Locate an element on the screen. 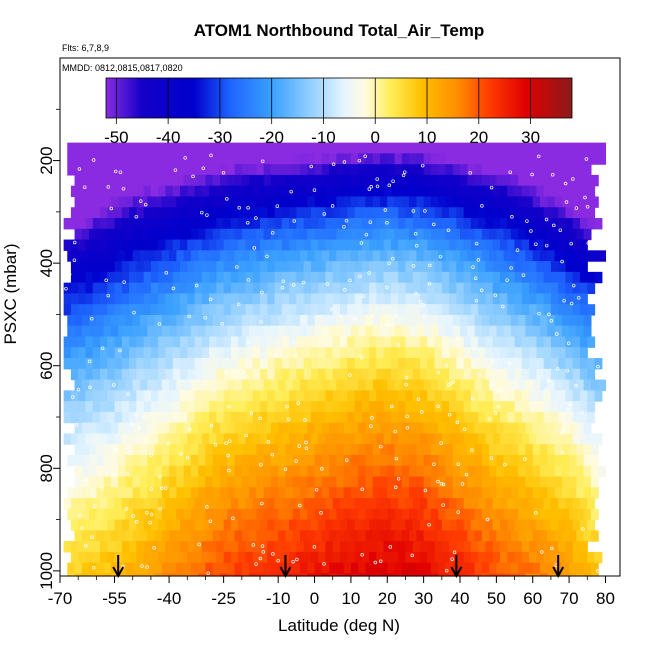 The image size is (650, 655). x-tick-label: 70 is located at coordinates (569, 598).